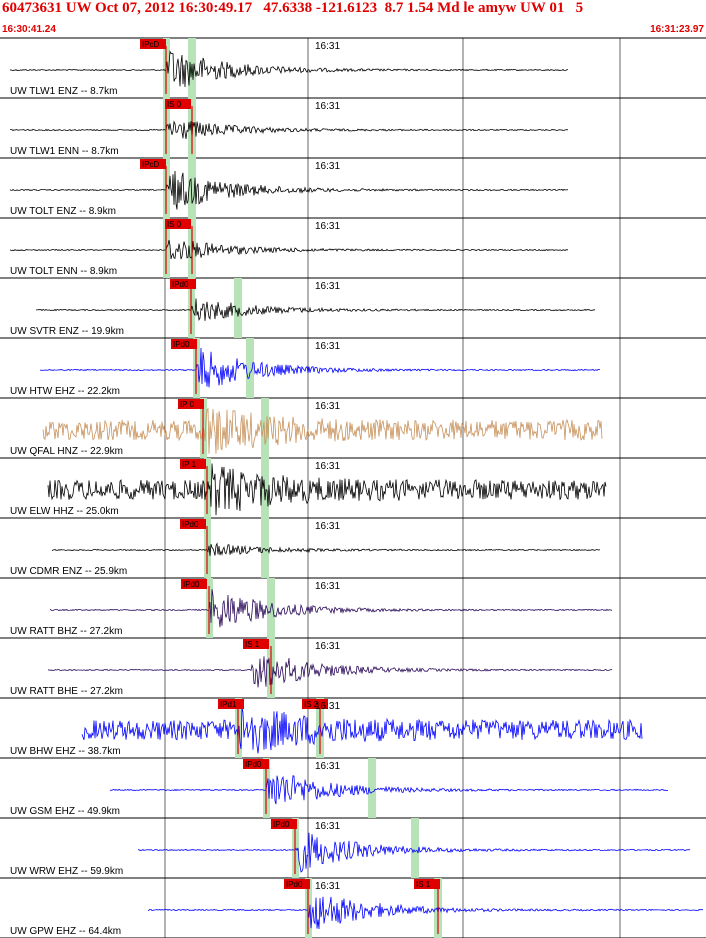 The width and height of the screenshot is (706, 938). Describe the element at coordinates (187, 404) in the screenshot. I see `pick-label: IP 0` at that location.